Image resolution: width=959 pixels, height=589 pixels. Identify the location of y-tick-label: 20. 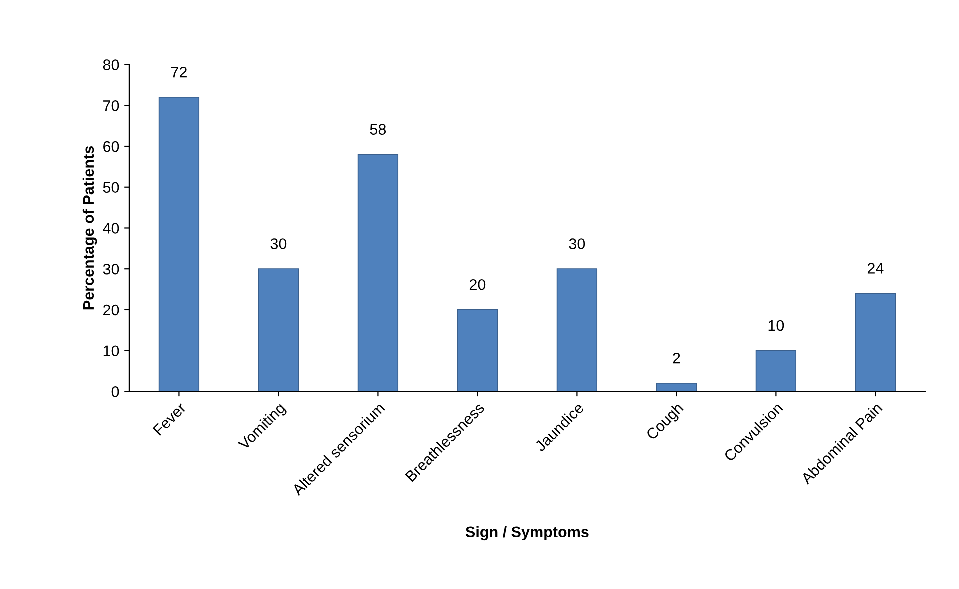
(112, 310).